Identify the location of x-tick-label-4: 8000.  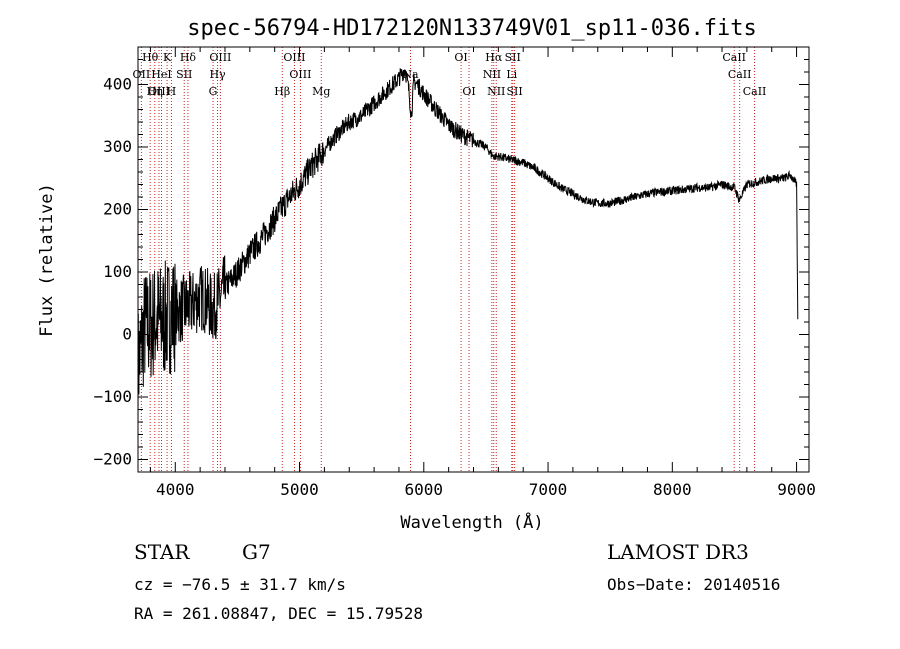
(672, 489).